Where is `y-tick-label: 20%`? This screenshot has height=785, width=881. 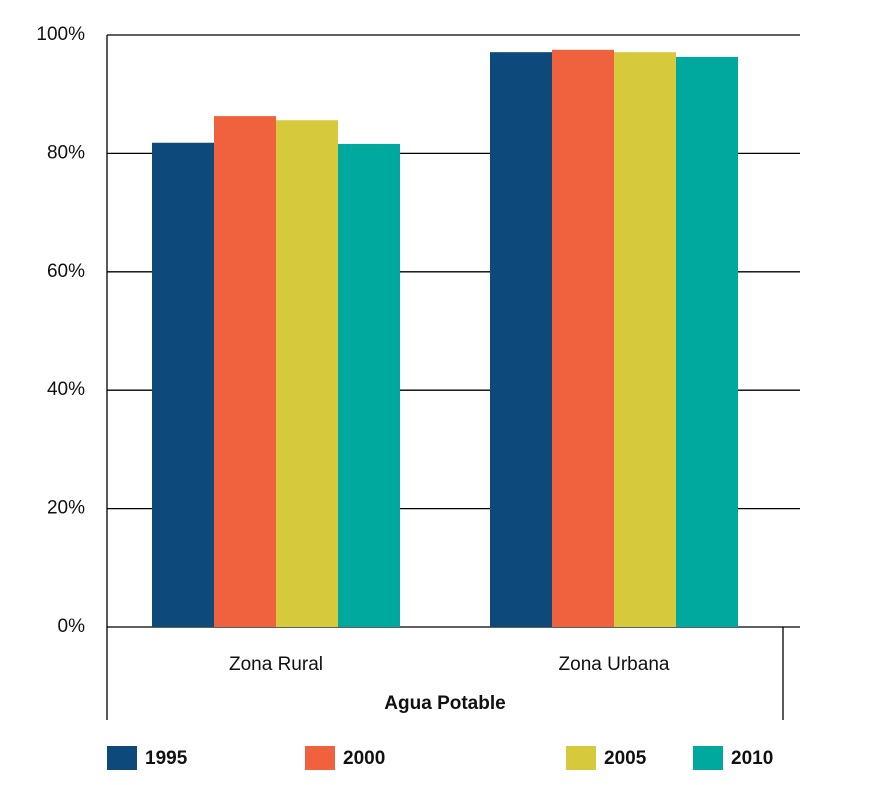 y-tick-label: 20% is located at coordinates (66, 508).